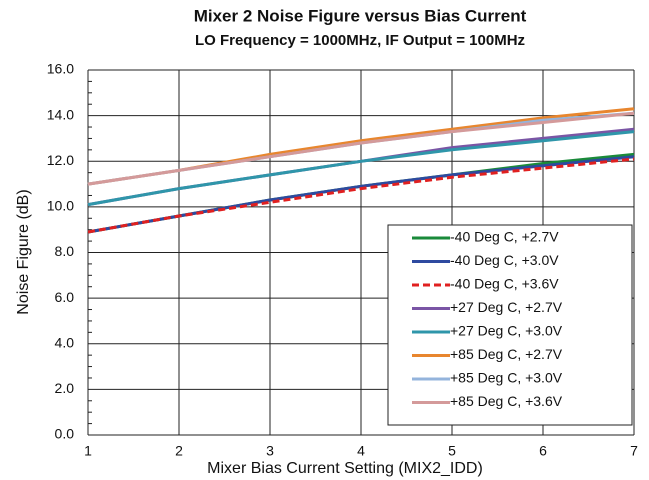 This screenshot has height=480, width=649. I want to click on y-axis-label: Noise Figure (dB), so click(23, 251).